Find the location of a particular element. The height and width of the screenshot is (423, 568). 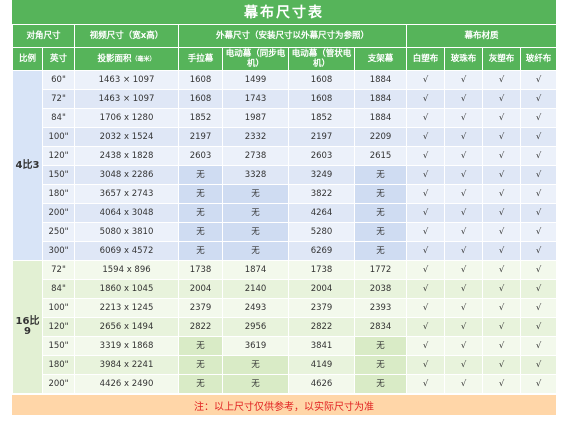

ratio-header: 比例 is located at coordinates (27, 59).